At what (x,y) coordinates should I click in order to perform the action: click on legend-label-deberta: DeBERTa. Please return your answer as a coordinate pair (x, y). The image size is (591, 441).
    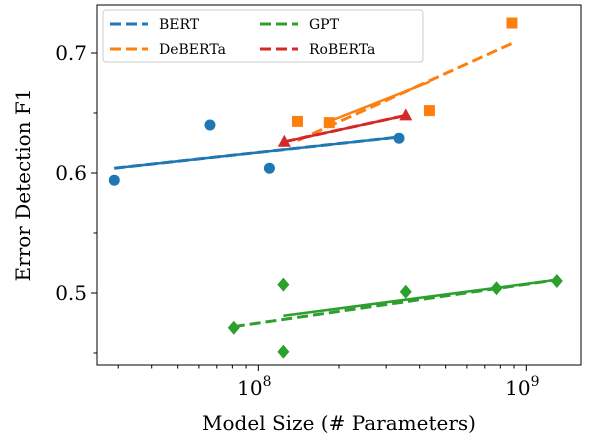
    Looking at the image, I should click on (192, 50).